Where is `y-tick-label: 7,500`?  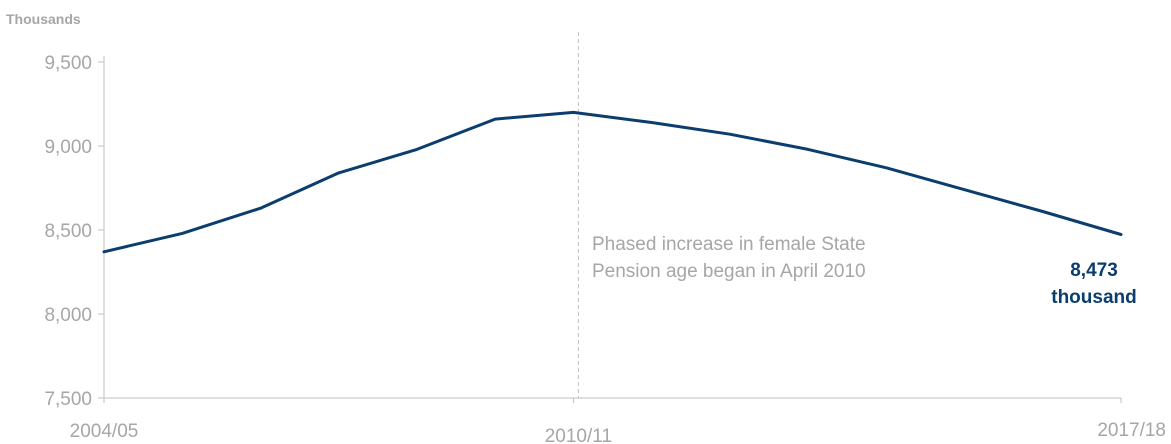
y-tick-label: 7,500 is located at coordinates (68, 399).